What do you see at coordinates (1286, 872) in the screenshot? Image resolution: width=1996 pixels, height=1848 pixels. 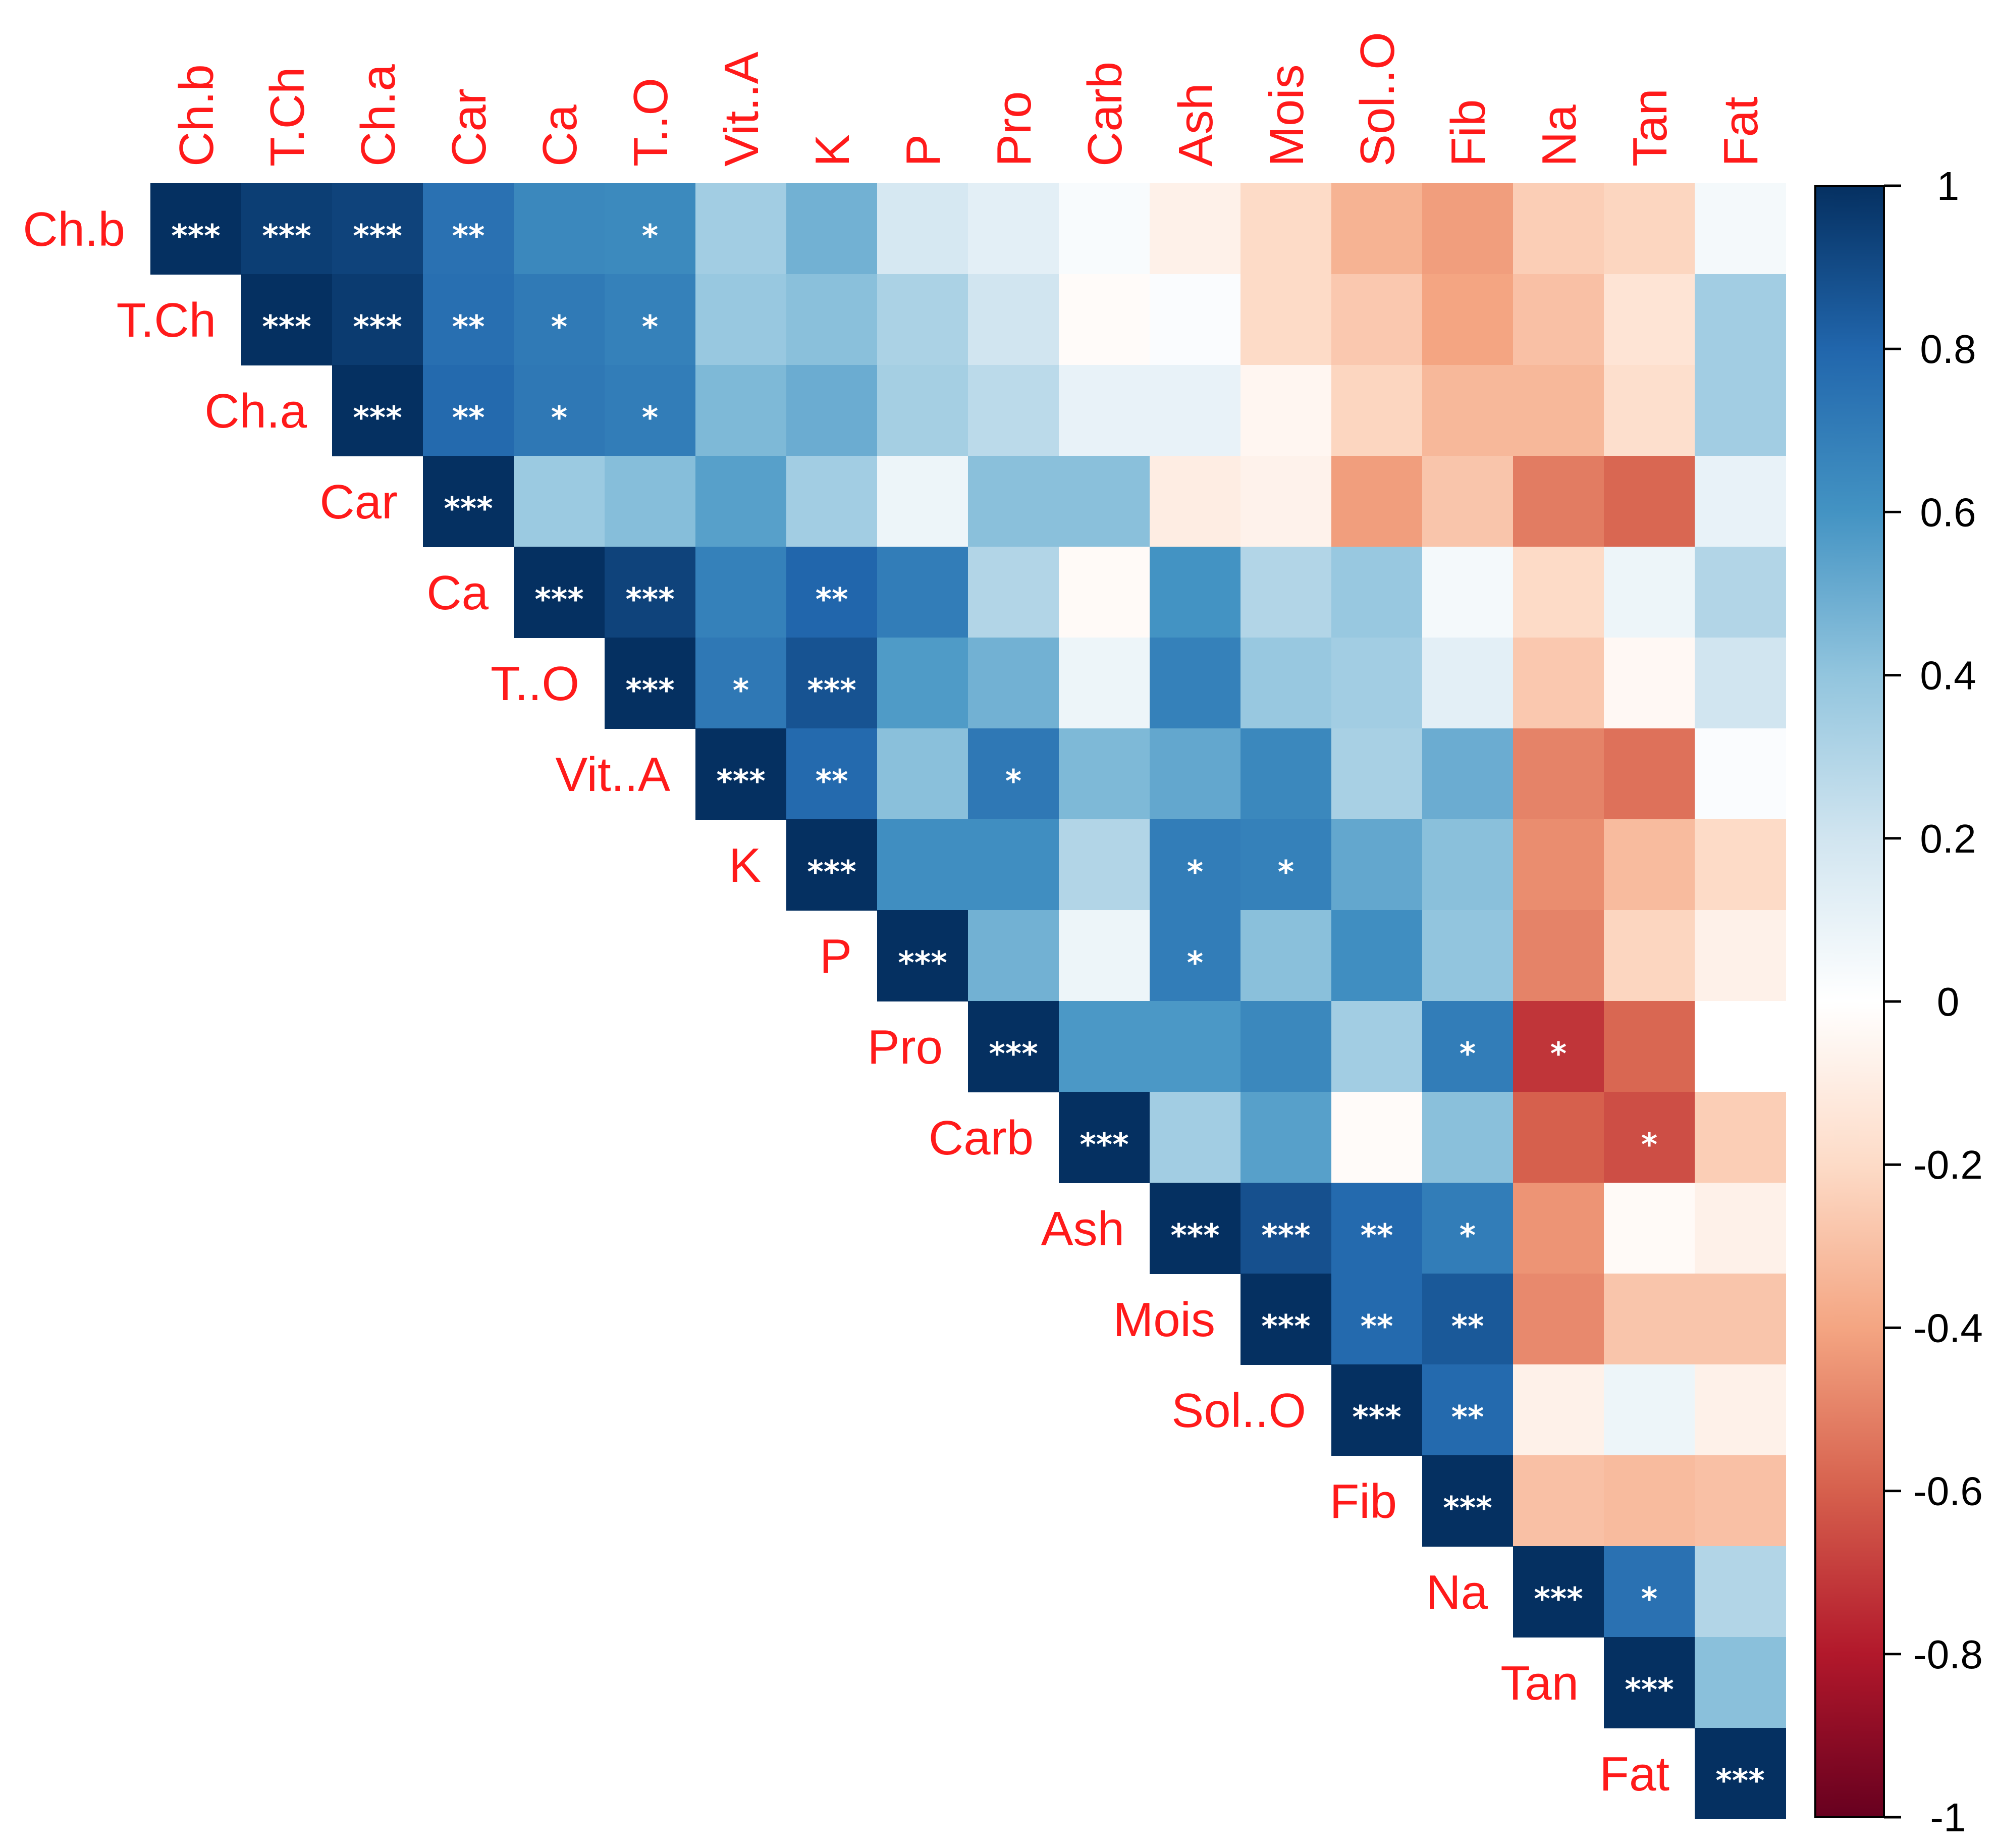 I see `significance-K-Mois: *` at bounding box center [1286, 872].